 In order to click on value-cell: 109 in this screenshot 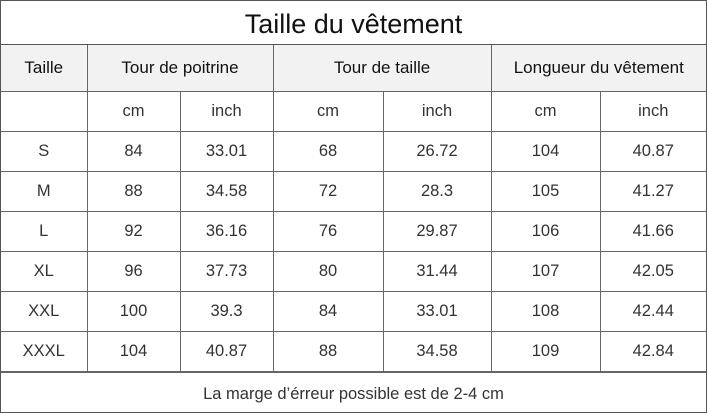, I will do `click(545, 351)`.